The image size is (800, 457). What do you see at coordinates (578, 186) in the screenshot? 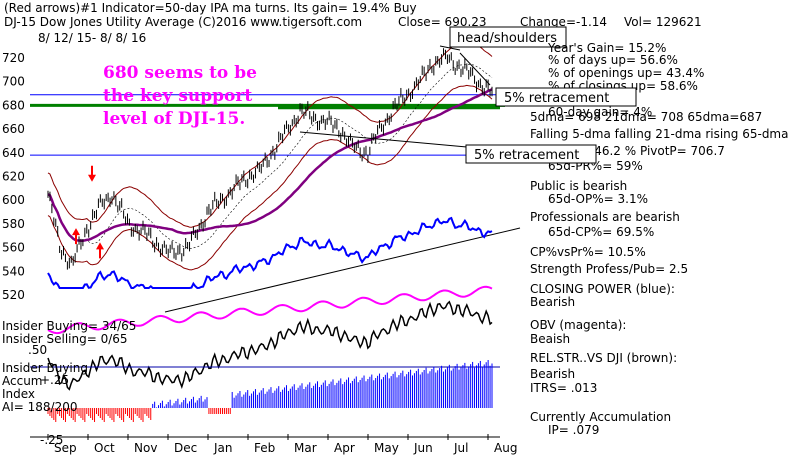
I see `right-panel-line: Public is bearish` at bounding box center [578, 186].